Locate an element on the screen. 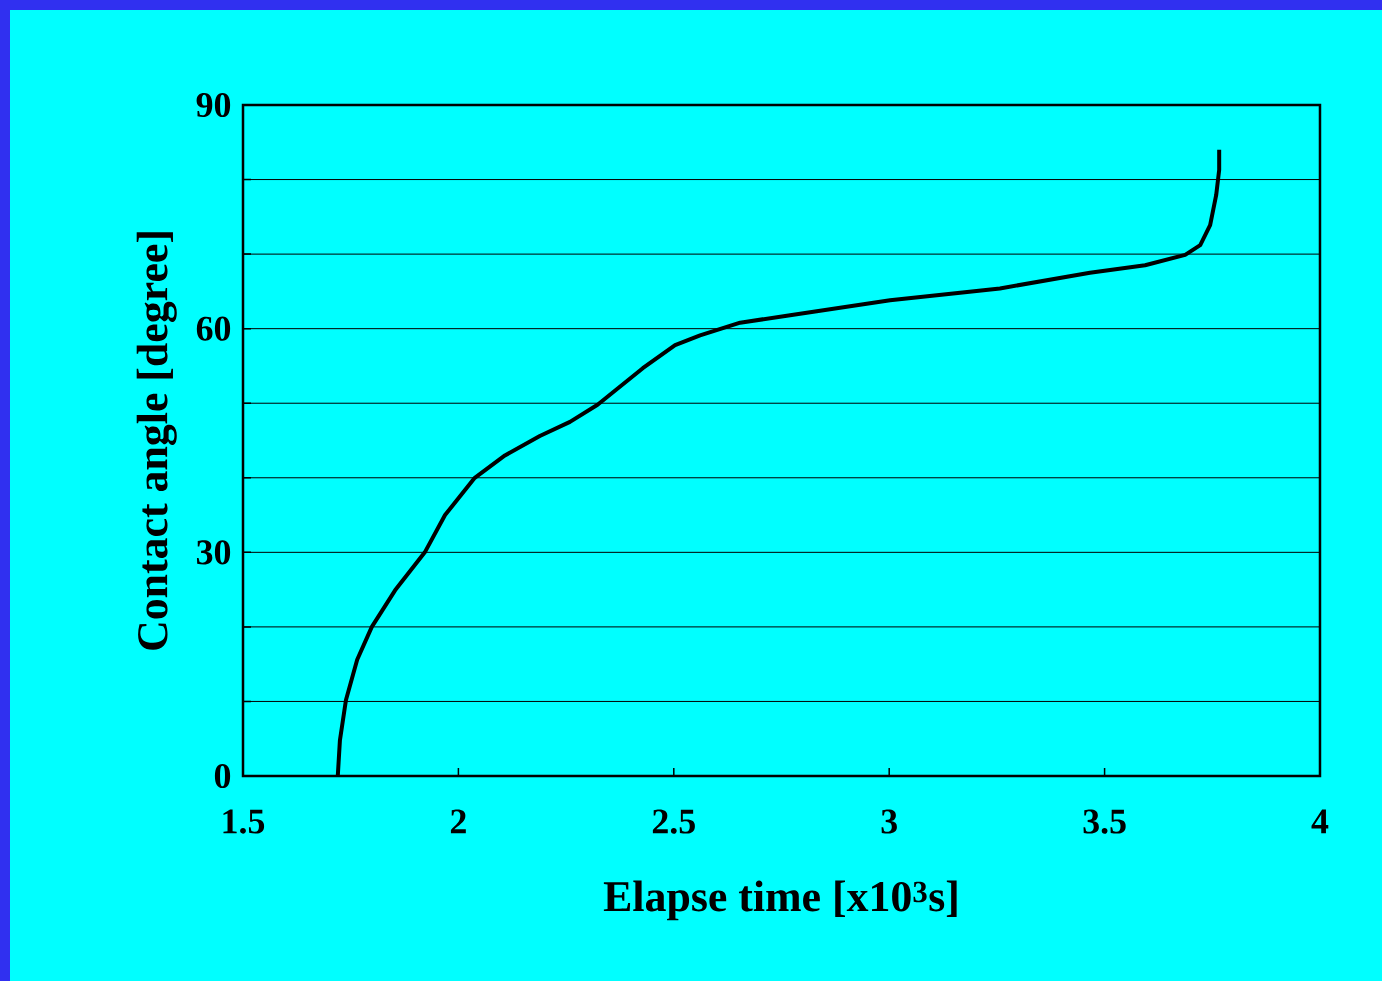 Image resolution: width=1382 pixels, height=981 pixels. x-tick-label: 3 is located at coordinates (889, 821).